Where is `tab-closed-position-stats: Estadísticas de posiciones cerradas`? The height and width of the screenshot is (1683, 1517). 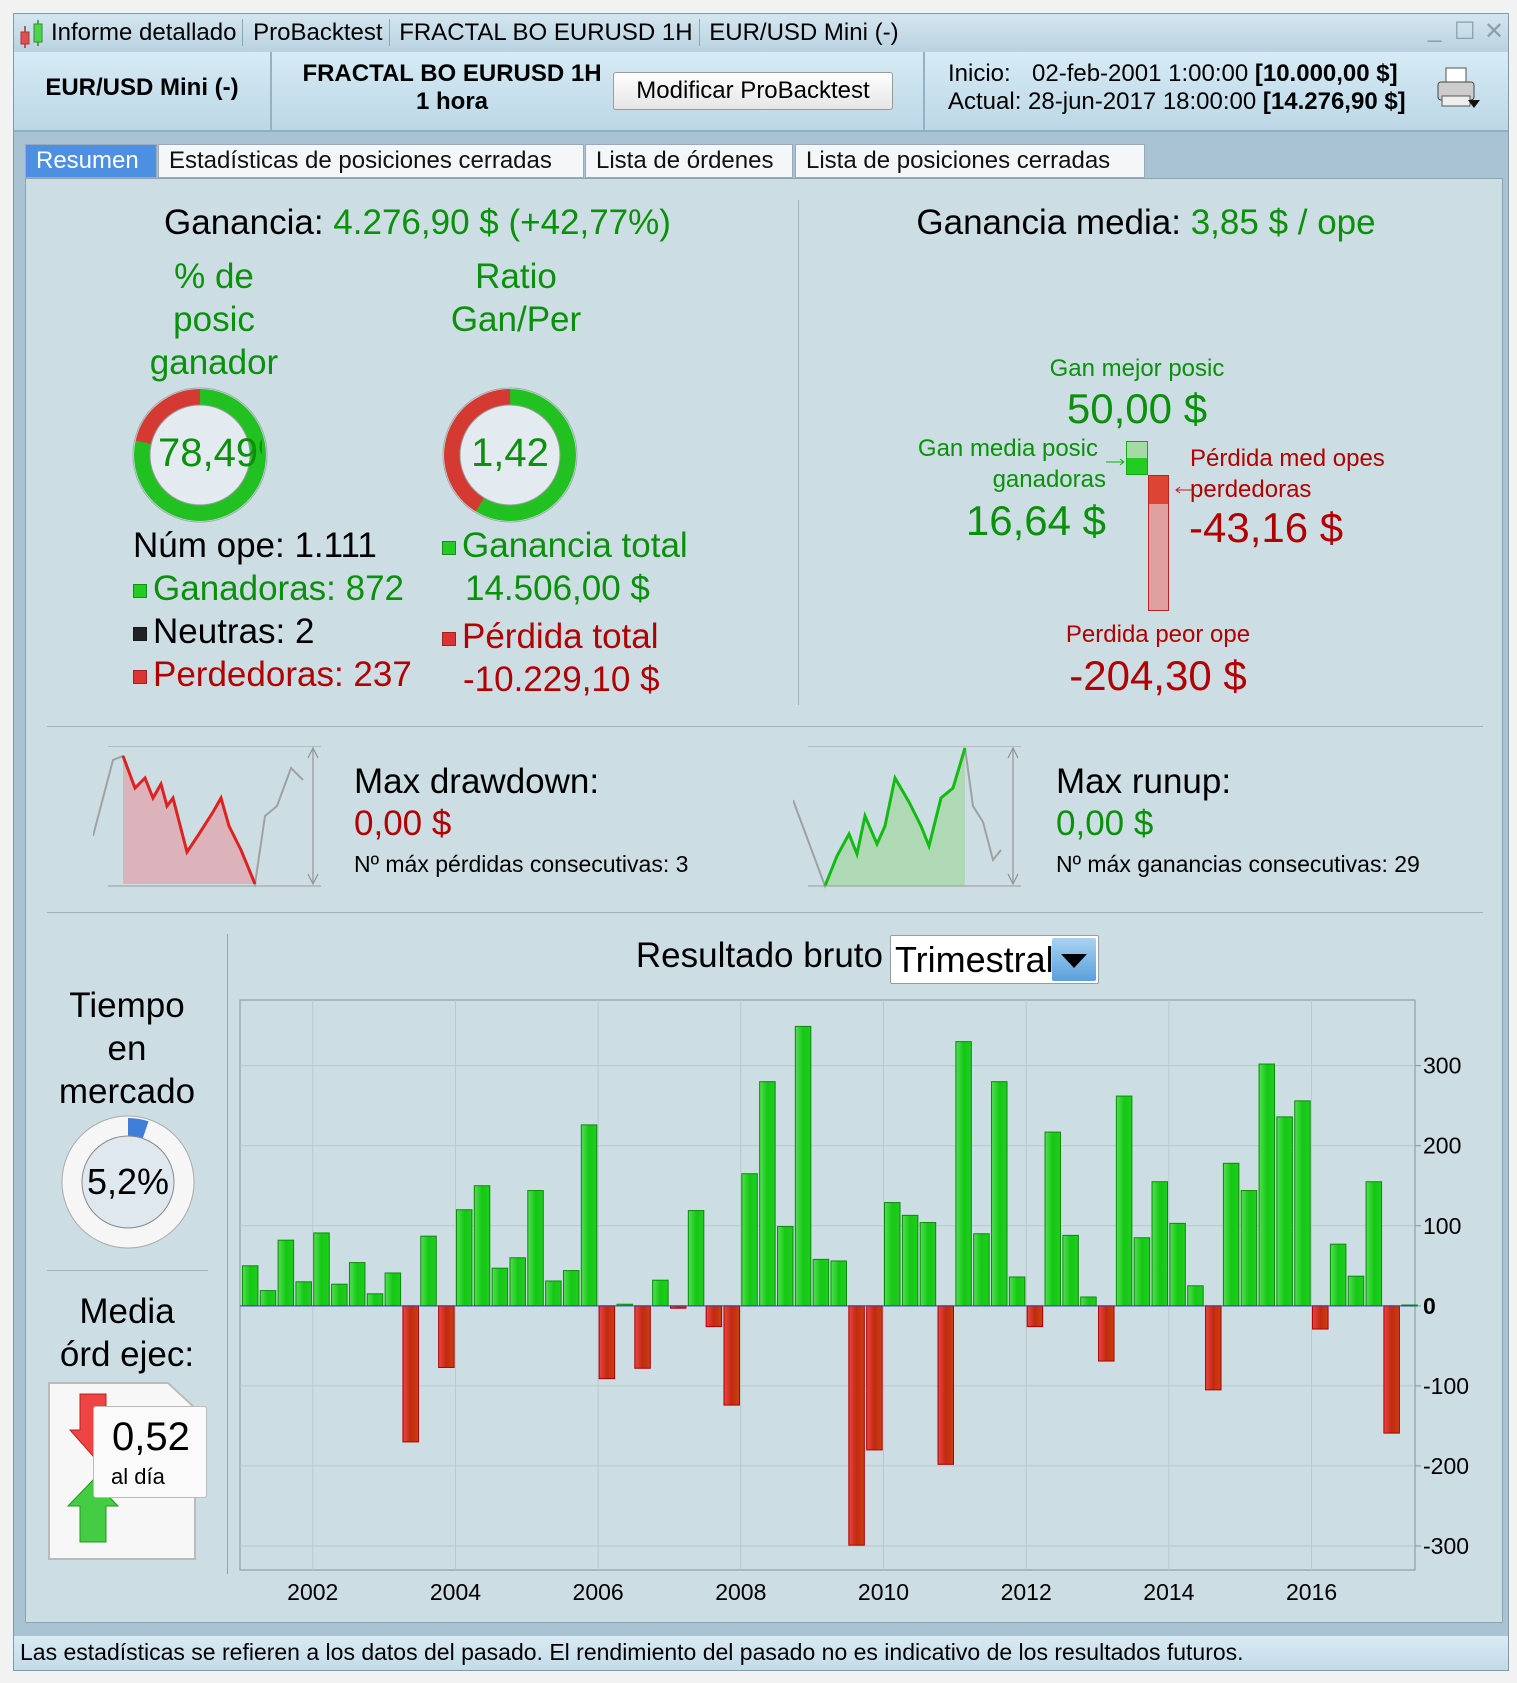 tab-closed-position-stats: Estadísticas de posiciones cerradas is located at coordinates (371, 161).